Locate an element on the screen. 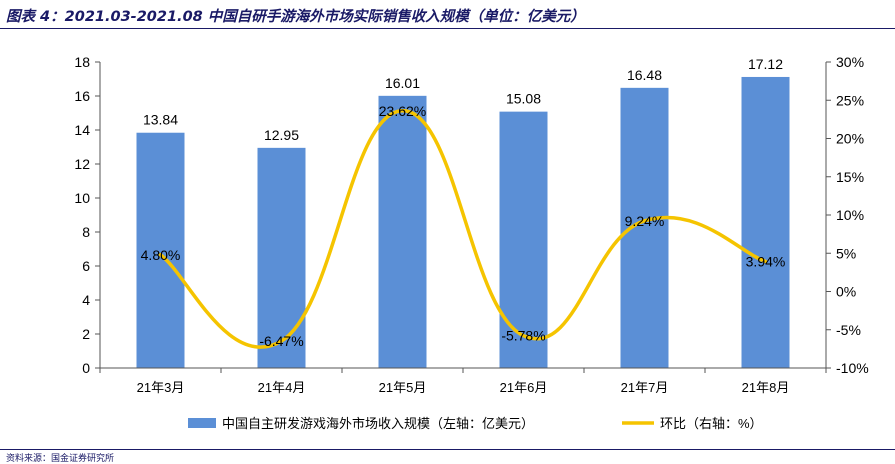 This screenshot has width=895, height=464. left-tick-label: 8 is located at coordinates (86, 232).